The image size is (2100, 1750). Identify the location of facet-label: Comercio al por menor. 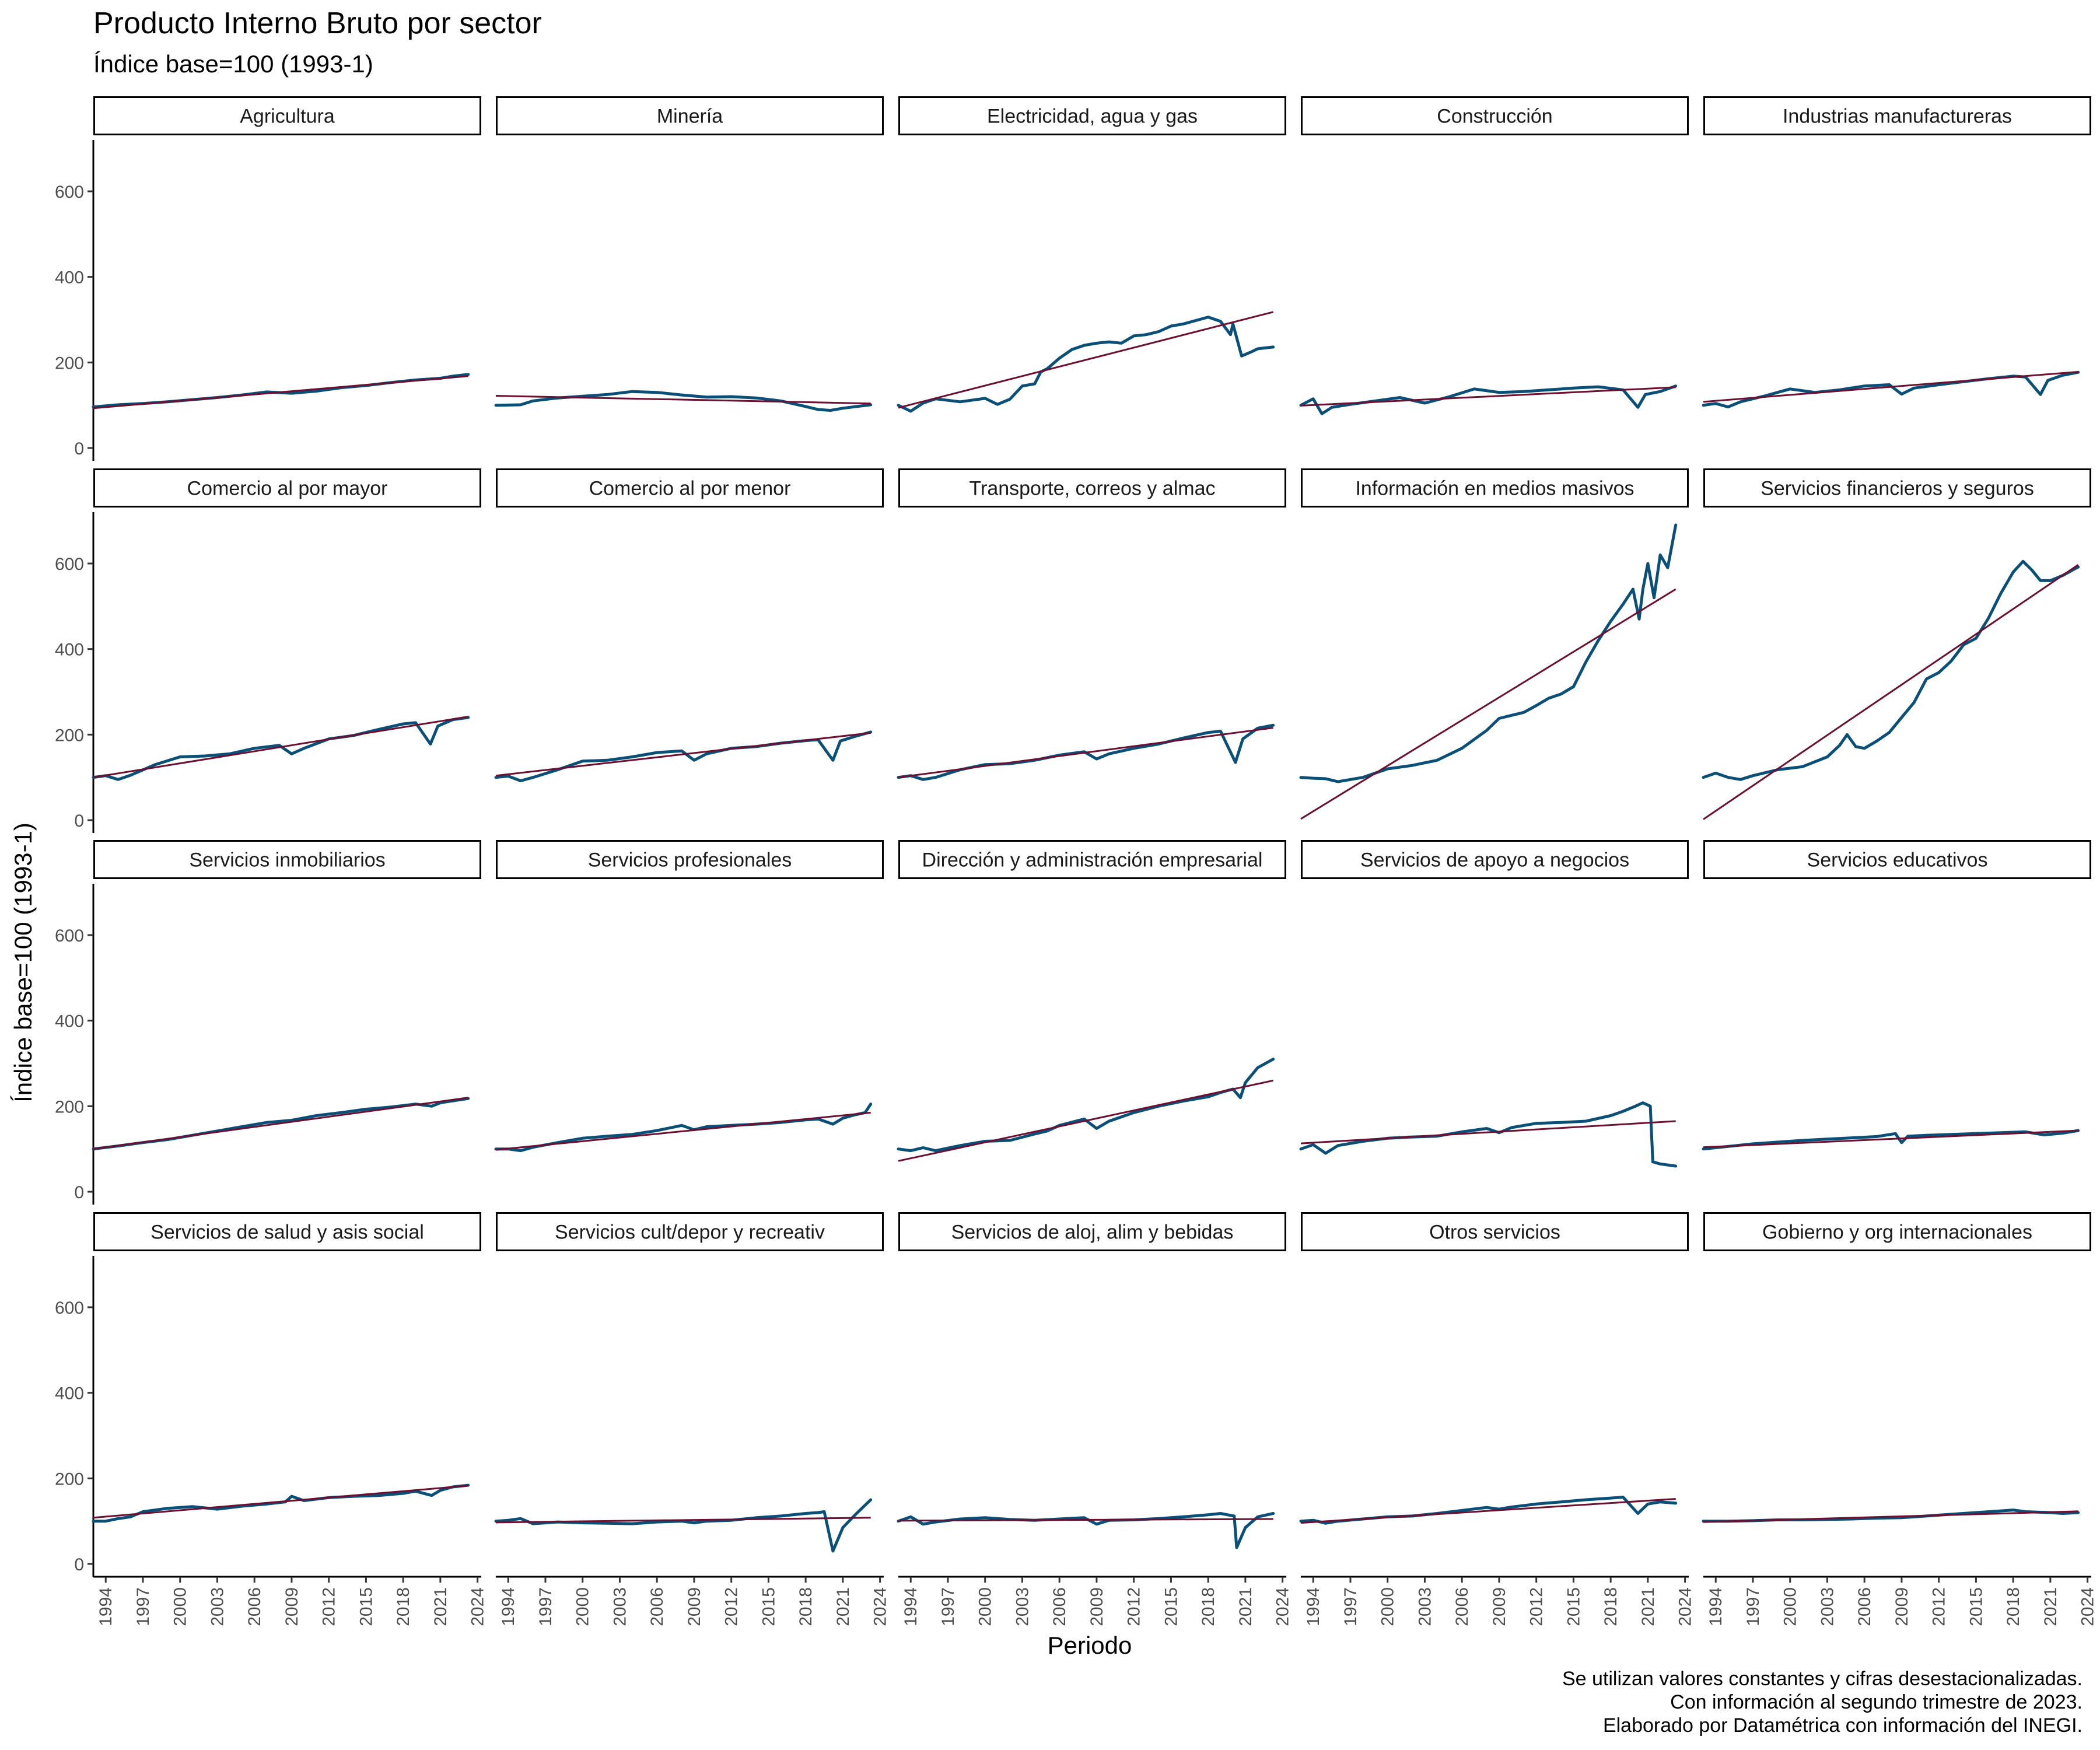
(690, 489).